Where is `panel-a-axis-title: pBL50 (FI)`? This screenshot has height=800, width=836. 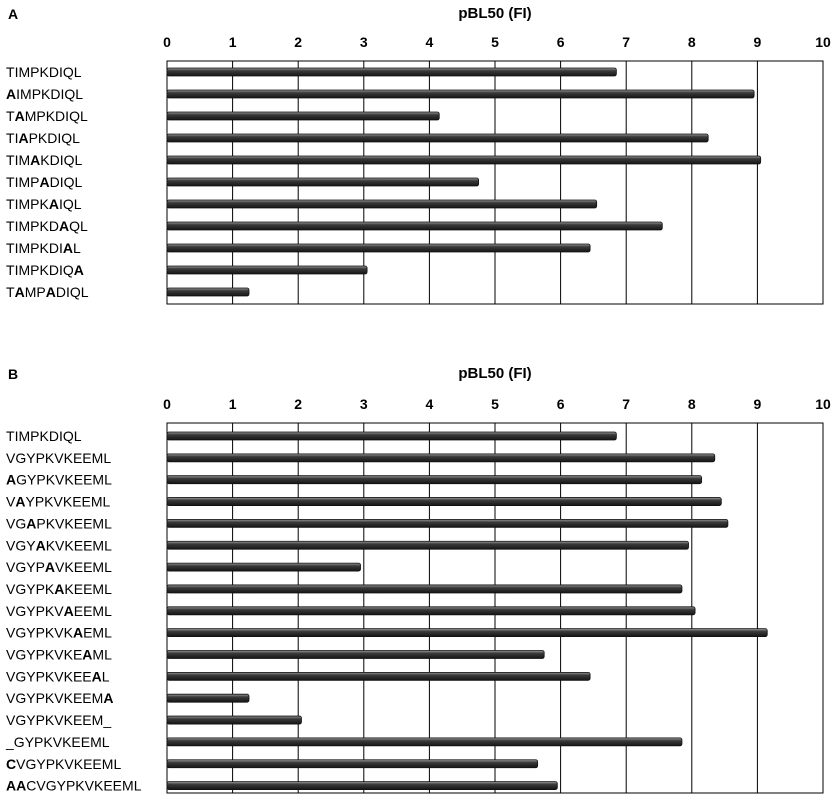
panel-a-axis-title: pBL50 (FI) is located at coordinates (494, 13).